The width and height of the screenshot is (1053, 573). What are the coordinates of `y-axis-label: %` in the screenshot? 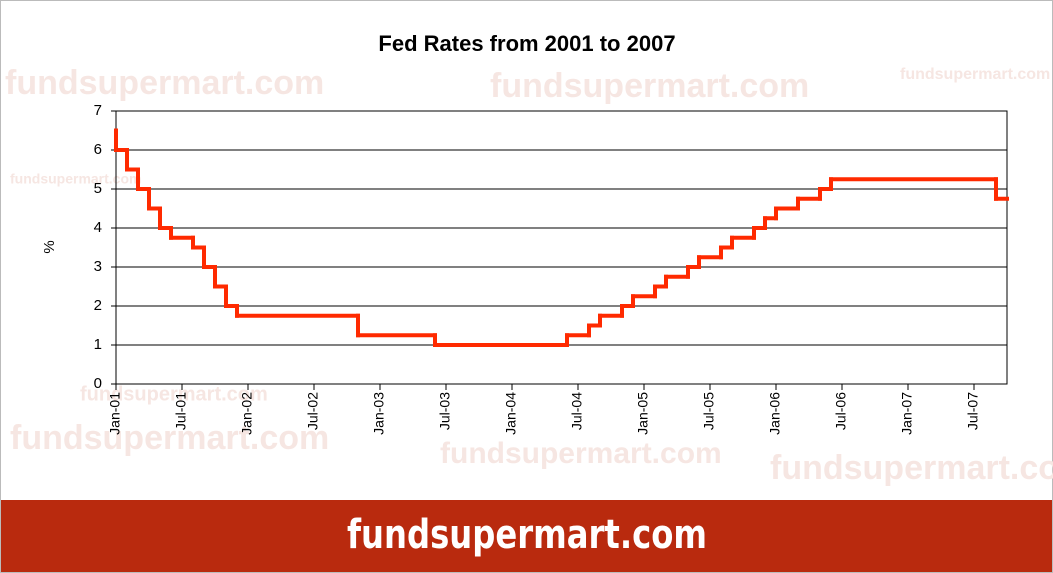 It's located at (49, 246).